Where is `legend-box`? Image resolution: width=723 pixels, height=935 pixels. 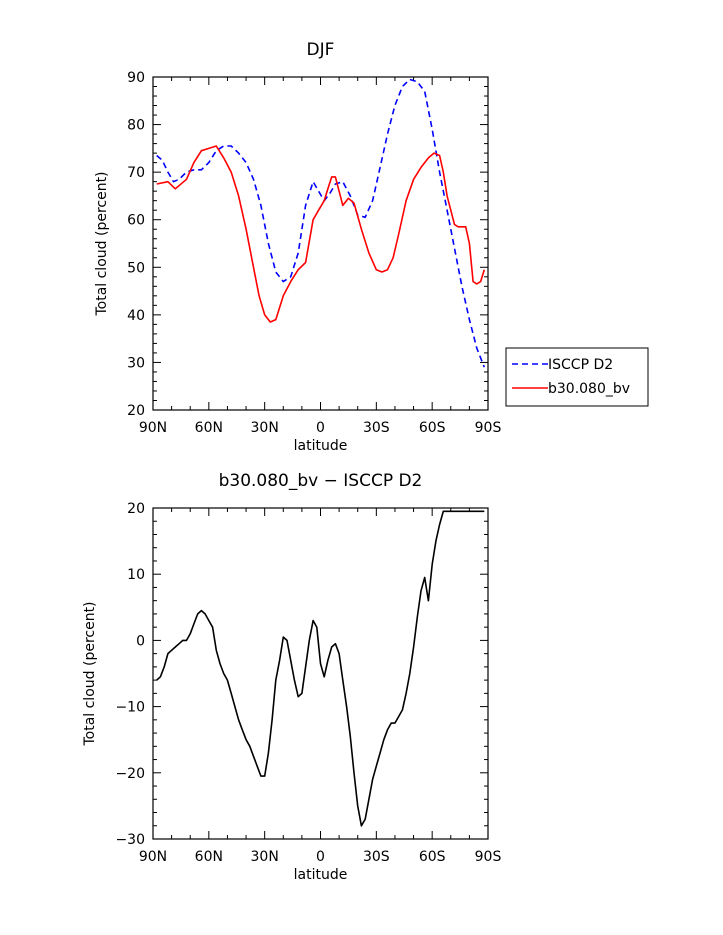
legend-box is located at coordinates (577, 377).